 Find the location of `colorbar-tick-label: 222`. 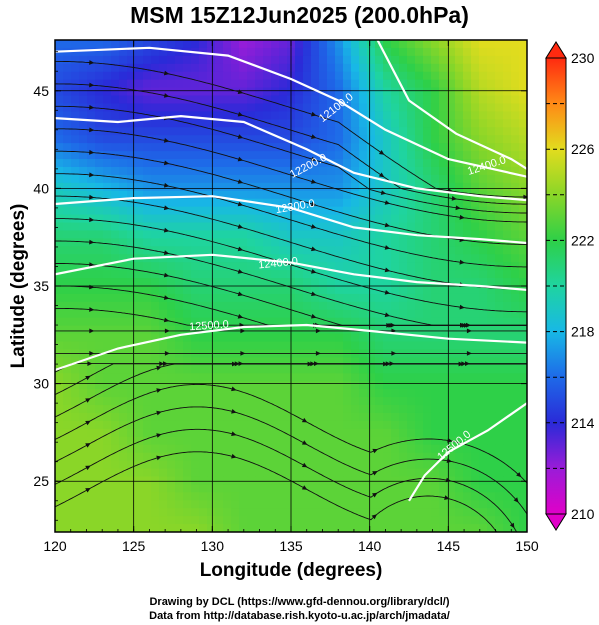

colorbar-tick-label: 222 is located at coordinates (583, 240).